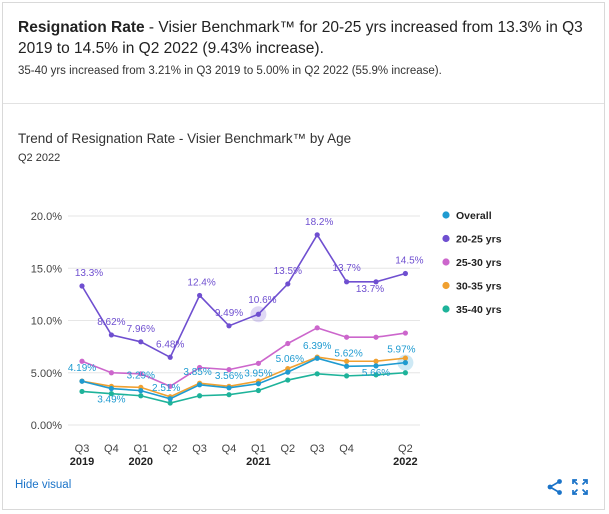 This screenshot has width=609, height=514. I want to click on series-line-30-35-yrs, so click(243, 377).